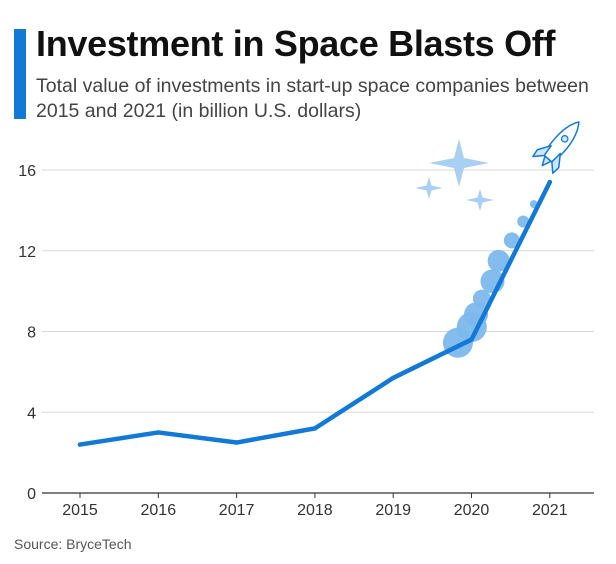 The width and height of the screenshot is (616, 564). I want to click on sparkle-large-icon, so click(459, 163).